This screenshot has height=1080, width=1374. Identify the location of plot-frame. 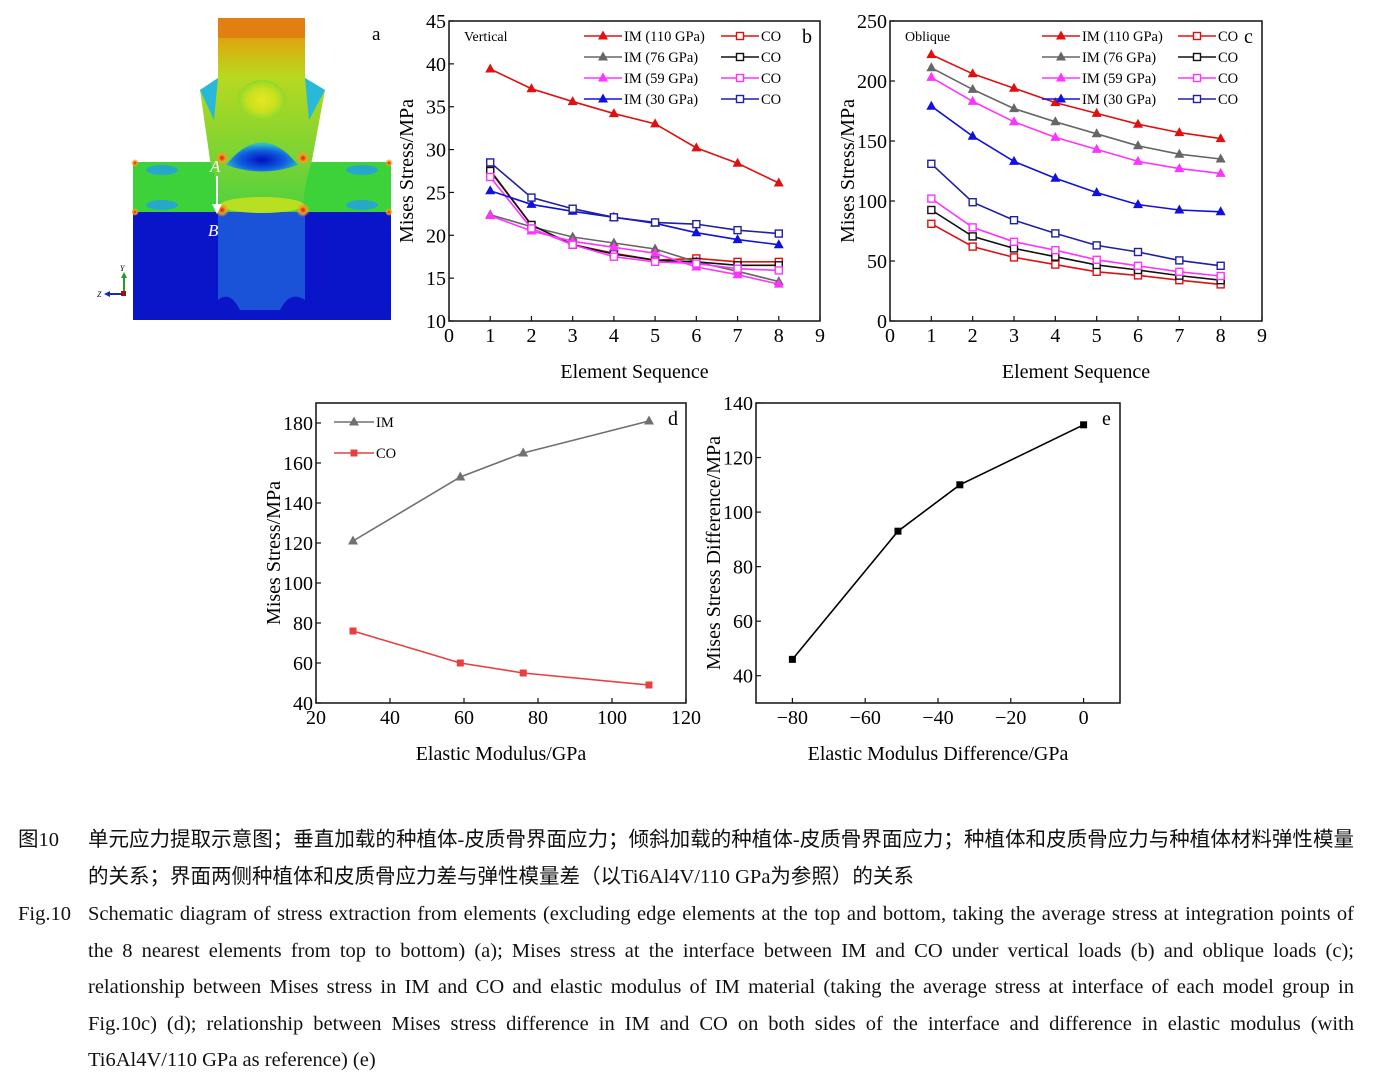
(634, 171).